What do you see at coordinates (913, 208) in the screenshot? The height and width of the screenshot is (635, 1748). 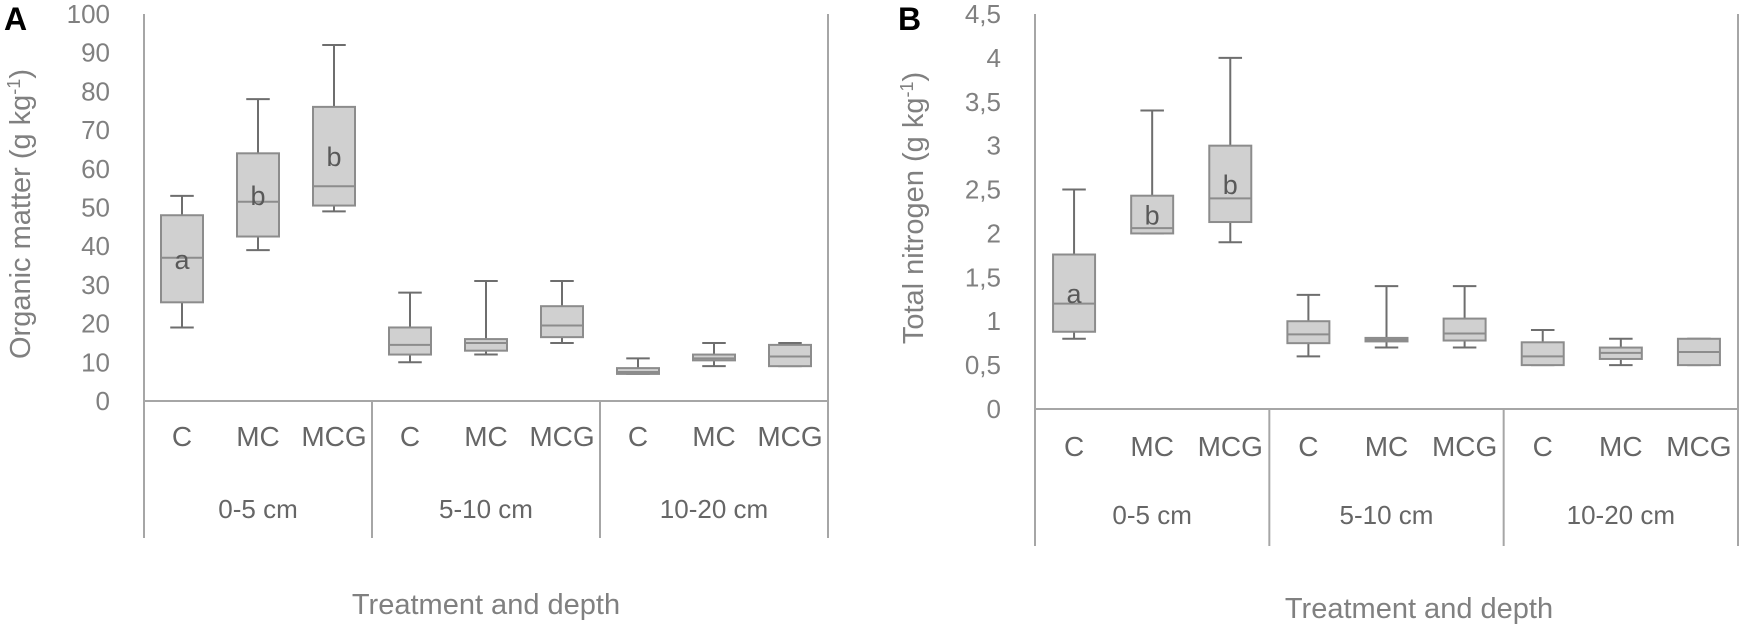 I see `y-axis-title: Total nitrogen (g kg-1)` at bounding box center [913, 208].